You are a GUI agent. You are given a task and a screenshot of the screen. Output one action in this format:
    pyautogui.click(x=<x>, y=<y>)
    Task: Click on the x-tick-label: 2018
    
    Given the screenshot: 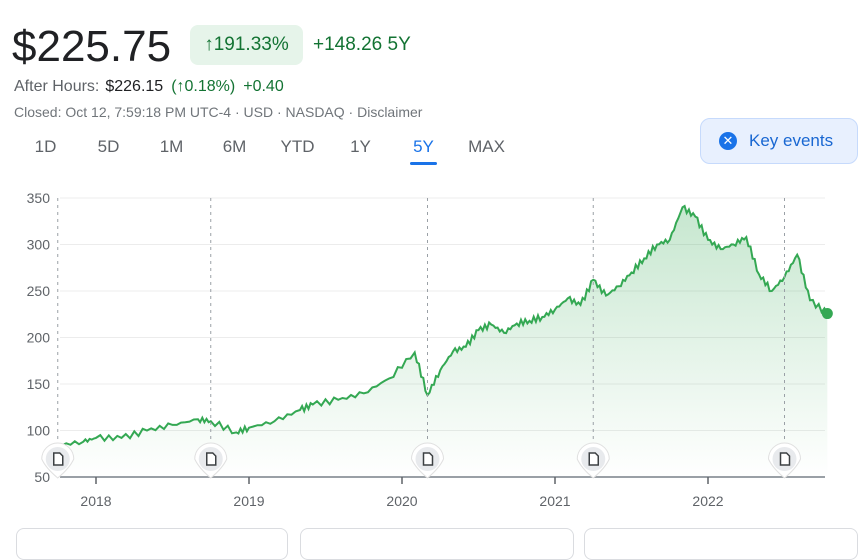 What is the action you would take?
    pyautogui.click(x=95, y=501)
    